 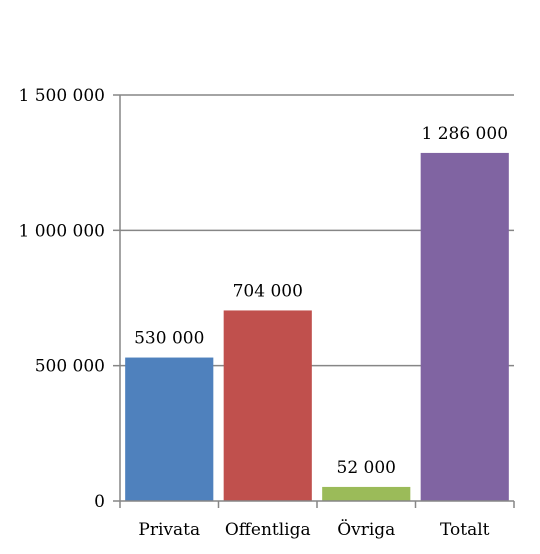 I want to click on x-axis-ticks: Privata Offentliga Övriga Totalt, so click(x=317, y=520).